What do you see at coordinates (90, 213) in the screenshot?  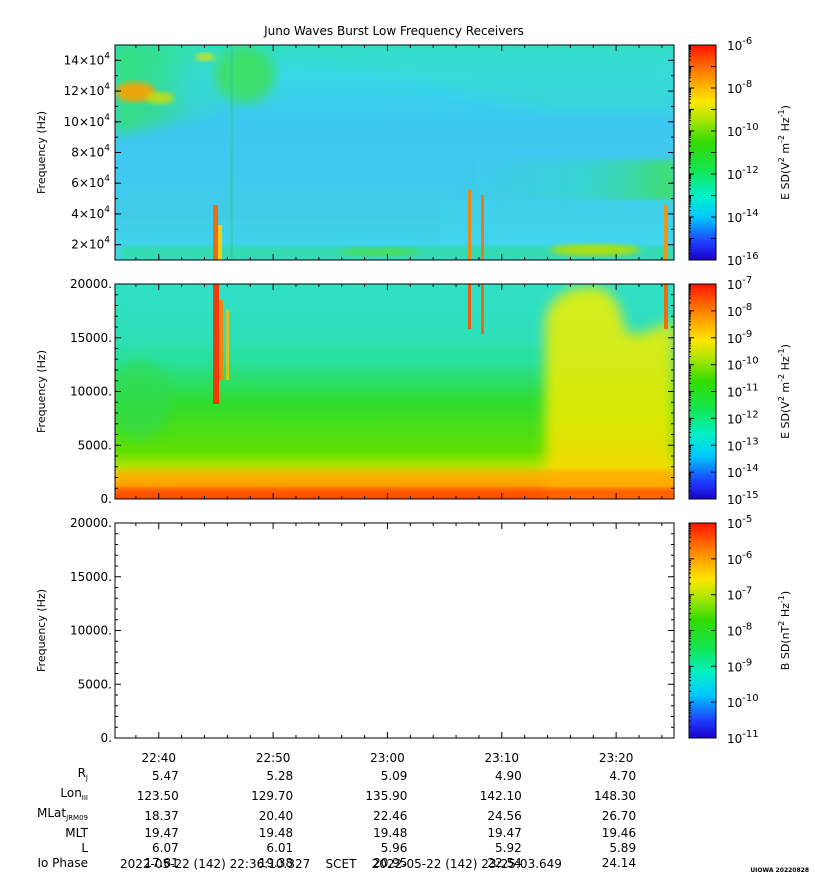 I see `y-tick-label: 4×104` at bounding box center [90, 213].